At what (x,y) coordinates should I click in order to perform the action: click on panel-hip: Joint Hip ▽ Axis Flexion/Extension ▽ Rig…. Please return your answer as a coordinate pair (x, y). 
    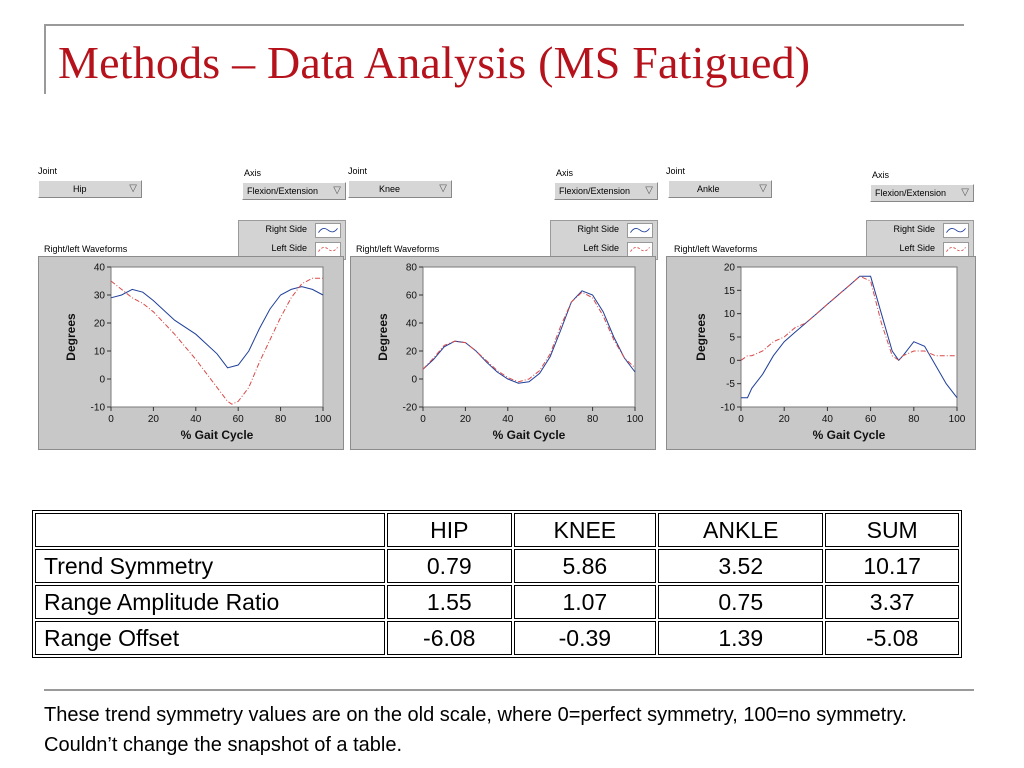
    Looking at the image, I should click on (192, 306).